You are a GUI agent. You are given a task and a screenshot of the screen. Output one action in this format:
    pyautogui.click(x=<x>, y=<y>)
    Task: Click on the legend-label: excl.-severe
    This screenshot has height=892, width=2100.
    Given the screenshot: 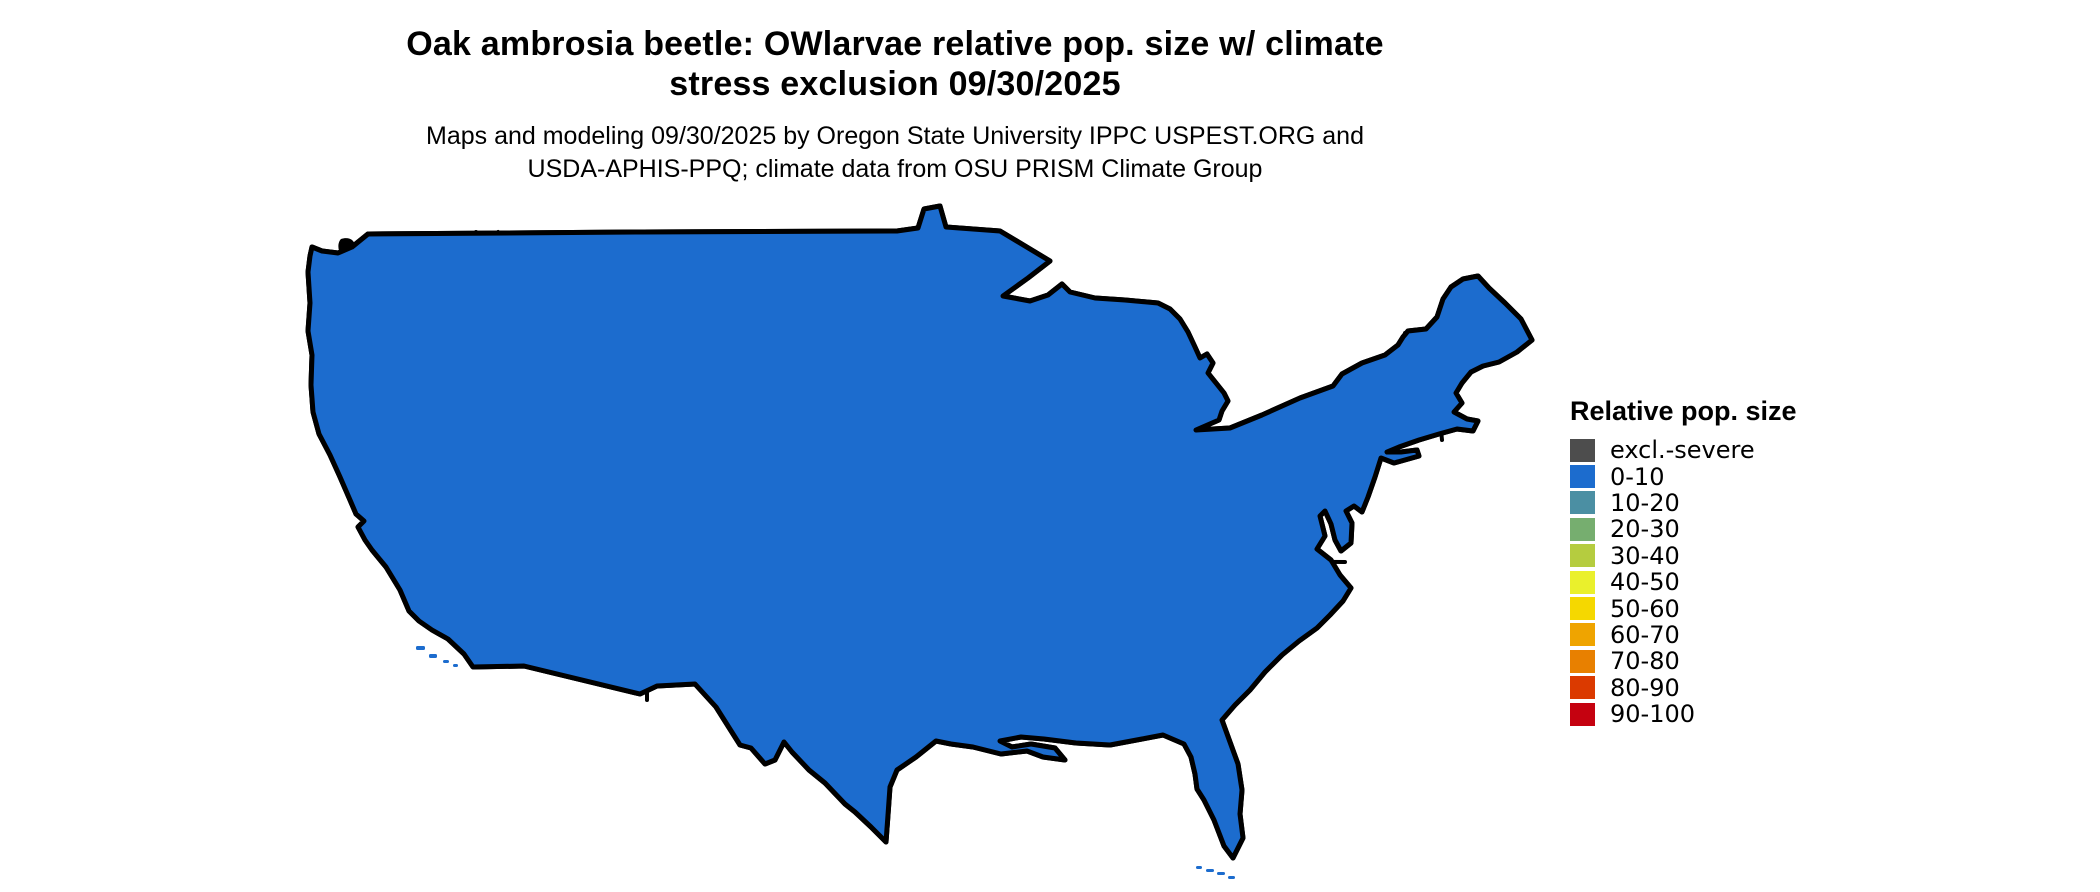 What is the action you would take?
    pyautogui.click(x=1682, y=450)
    